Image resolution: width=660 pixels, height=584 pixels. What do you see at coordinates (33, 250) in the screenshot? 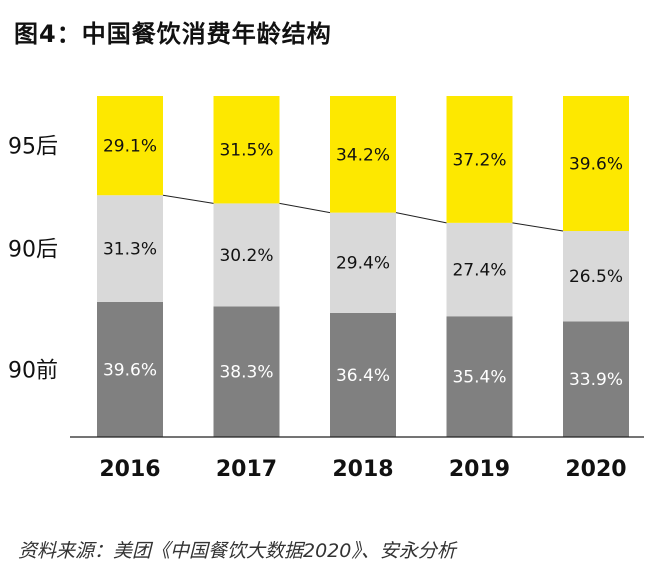
I see `series-label: 90后` at bounding box center [33, 250].